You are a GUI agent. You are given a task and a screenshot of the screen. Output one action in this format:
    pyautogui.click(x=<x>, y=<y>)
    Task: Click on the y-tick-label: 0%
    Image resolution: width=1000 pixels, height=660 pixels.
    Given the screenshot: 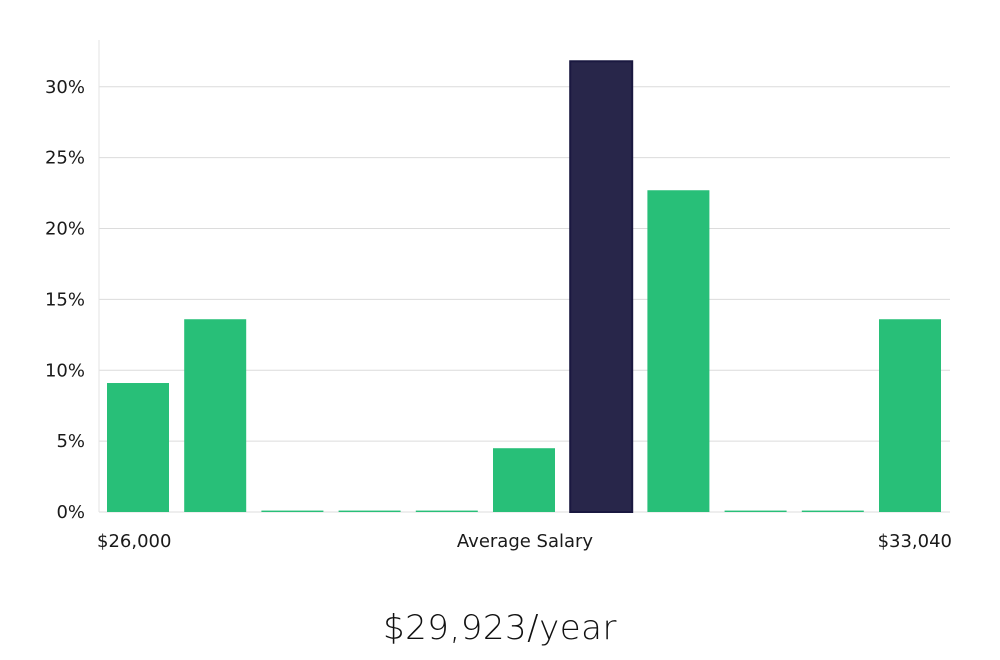 What is the action you would take?
    pyautogui.click(x=70, y=512)
    